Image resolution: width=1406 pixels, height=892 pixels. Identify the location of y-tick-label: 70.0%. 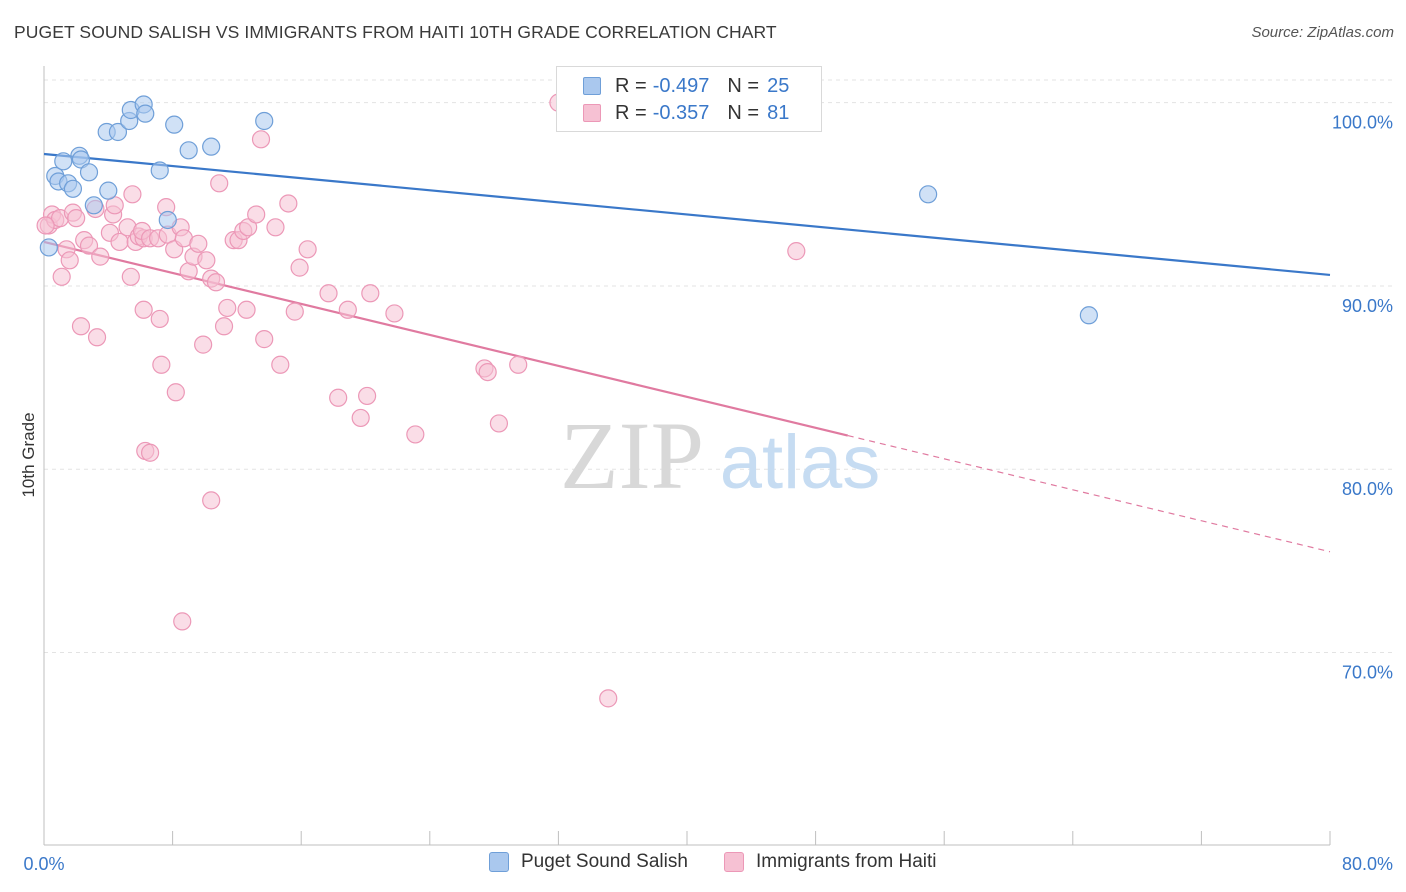
(1367, 673).